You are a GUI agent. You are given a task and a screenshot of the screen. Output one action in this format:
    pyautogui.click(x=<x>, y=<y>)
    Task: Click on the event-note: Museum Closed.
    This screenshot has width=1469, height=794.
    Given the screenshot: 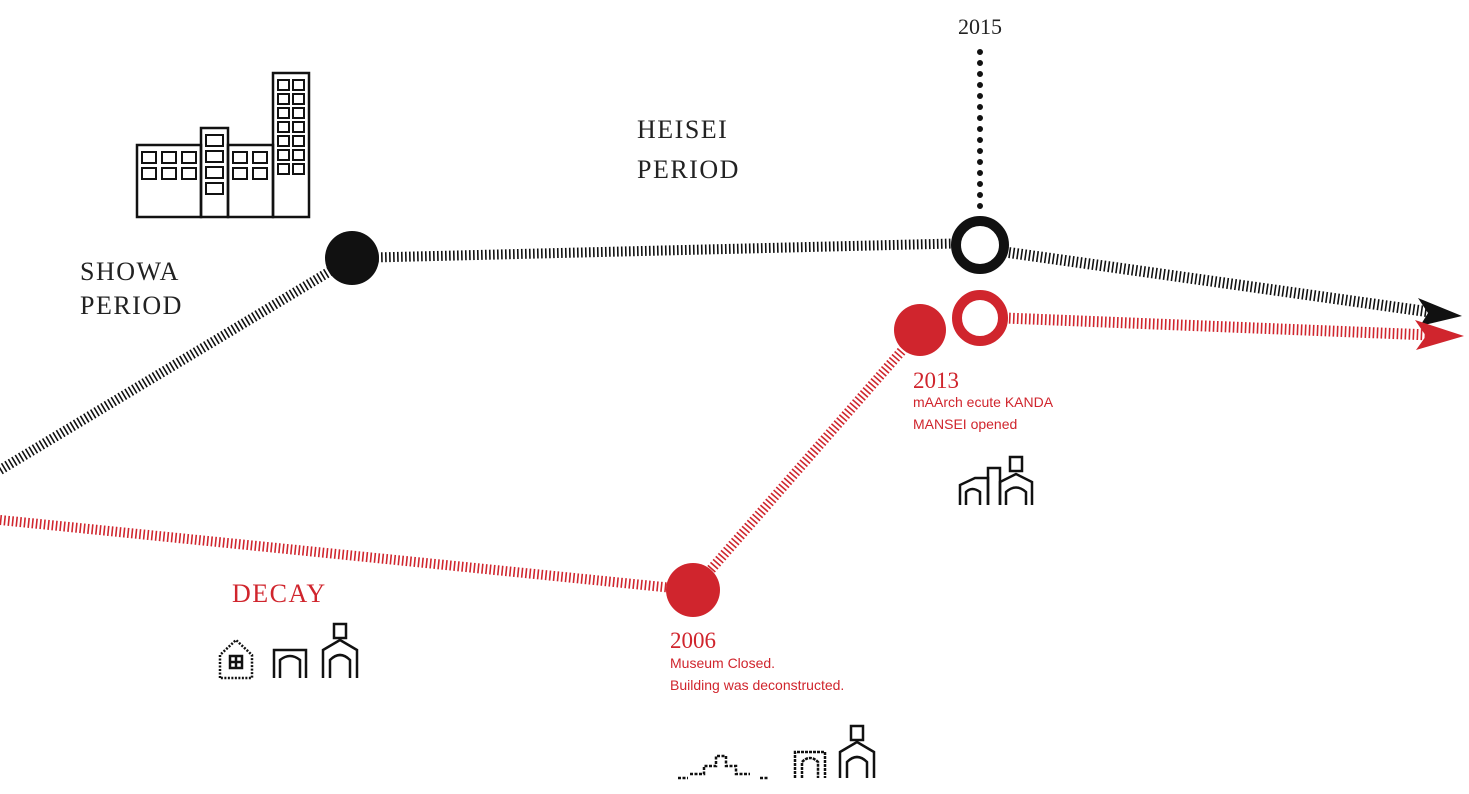 What is the action you would take?
    pyautogui.click(x=722, y=663)
    